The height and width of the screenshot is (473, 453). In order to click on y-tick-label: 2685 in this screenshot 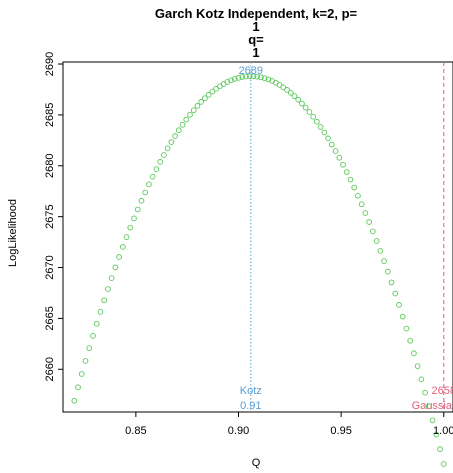, I will do `click(50, 115)`.